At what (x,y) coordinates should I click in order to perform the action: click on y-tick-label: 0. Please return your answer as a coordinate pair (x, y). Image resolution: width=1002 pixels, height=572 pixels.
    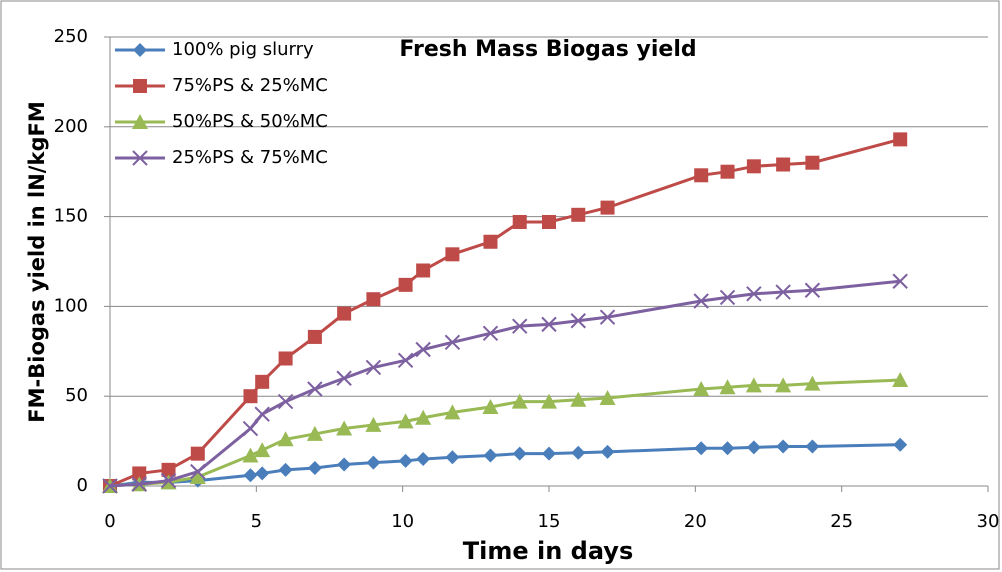
    Looking at the image, I should click on (82, 485).